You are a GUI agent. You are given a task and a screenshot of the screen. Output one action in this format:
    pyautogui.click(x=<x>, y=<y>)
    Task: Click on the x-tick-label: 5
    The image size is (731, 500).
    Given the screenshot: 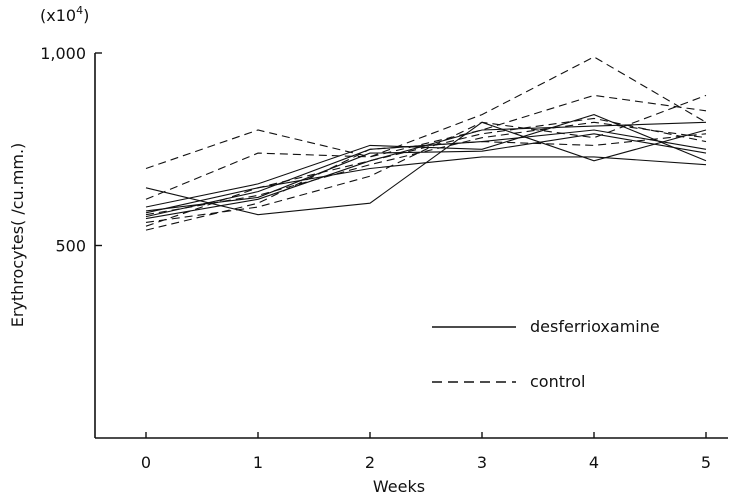 What is the action you would take?
    pyautogui.click(x=706, y=462)
    